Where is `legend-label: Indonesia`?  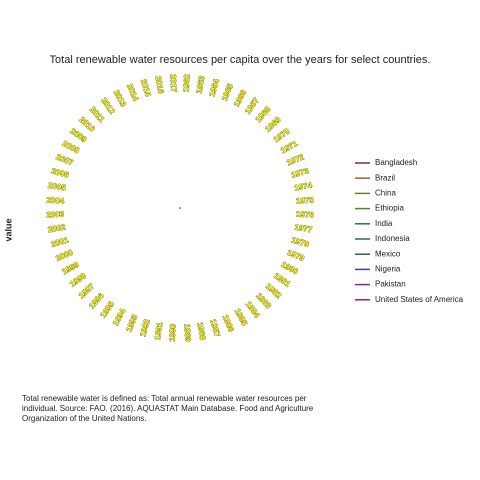
legend-label: Indonesia is located at coordinates (392, 238).